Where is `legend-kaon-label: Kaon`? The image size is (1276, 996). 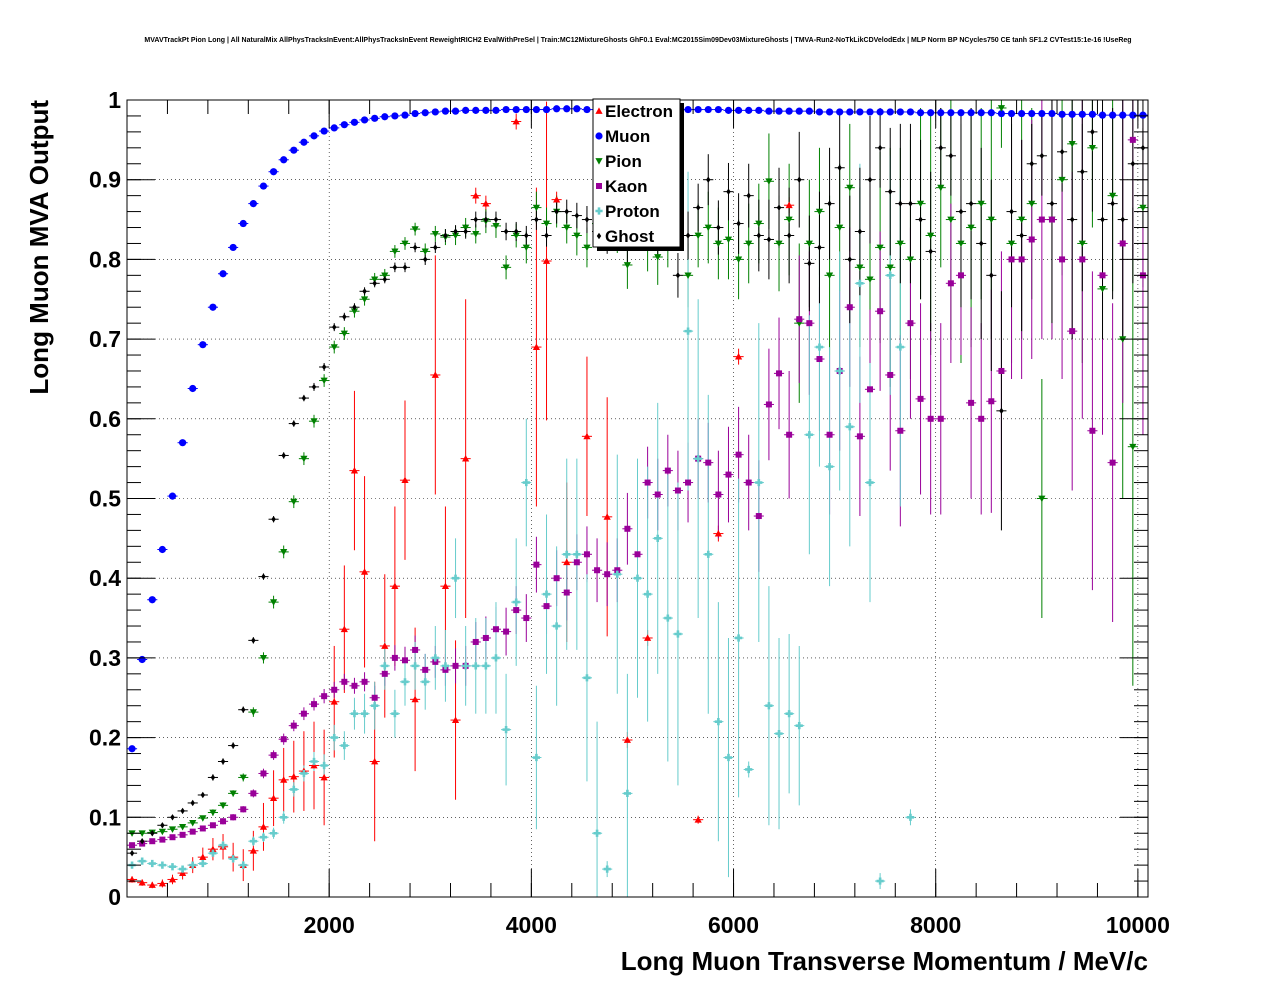
legend-kaon-label: Kaon is located at coordinates (626, 186).